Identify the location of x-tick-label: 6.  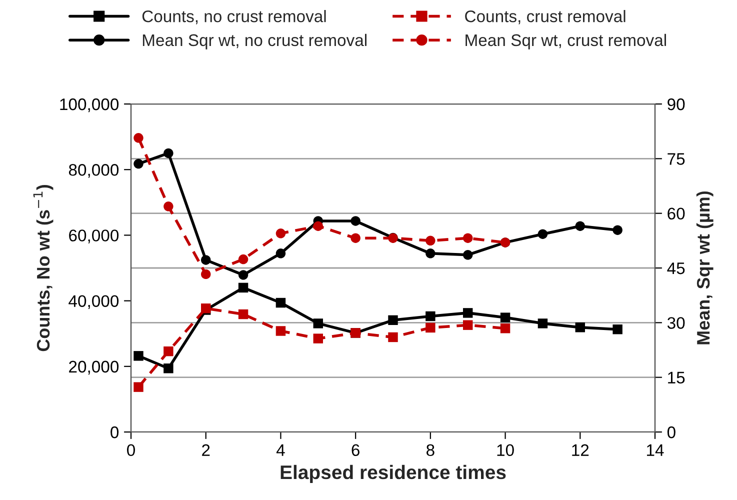
(356, 450).